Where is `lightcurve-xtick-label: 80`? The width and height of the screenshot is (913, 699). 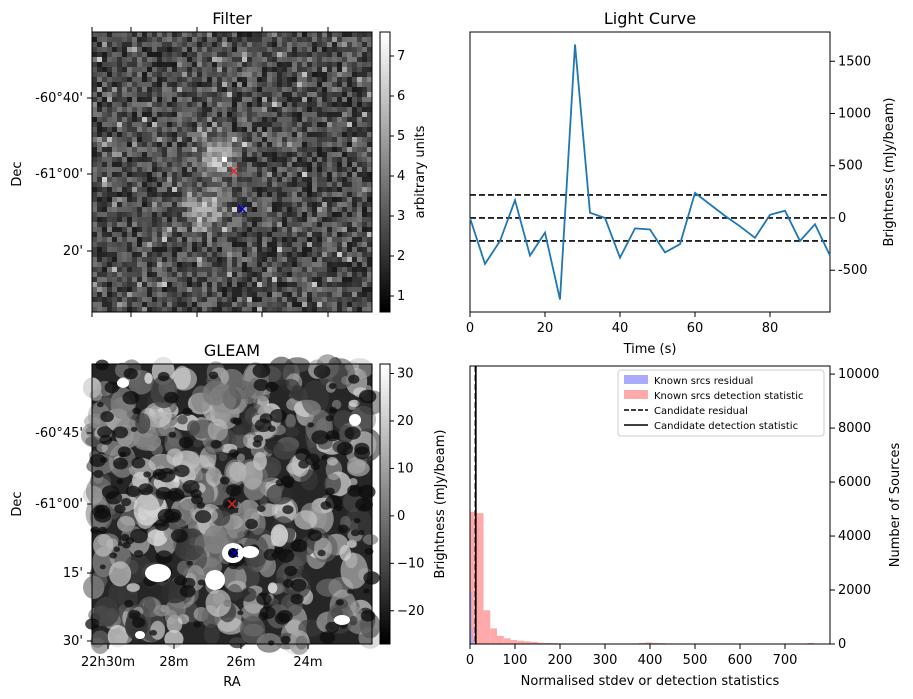 lightcurve-xtick-label: 80 is located at coordinates (770, 328).